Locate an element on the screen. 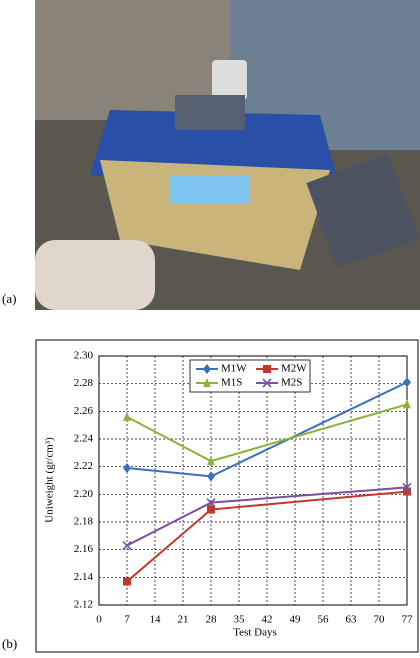 This screenshot has height=658, width=420. y-tick-label: 2.16 is located at coordinates (84, 549).